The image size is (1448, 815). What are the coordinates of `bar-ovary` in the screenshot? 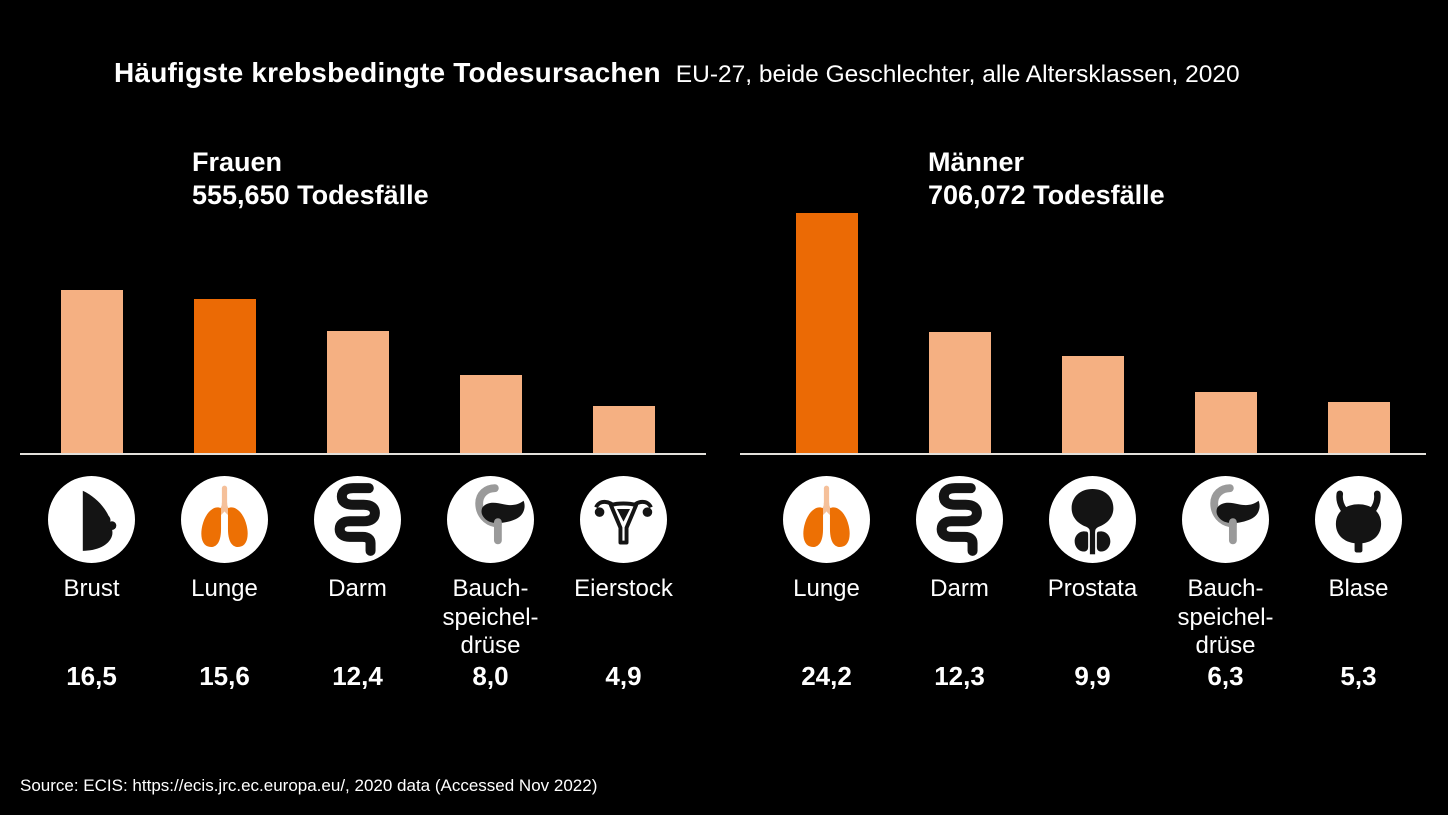 It's located at (623, 430).